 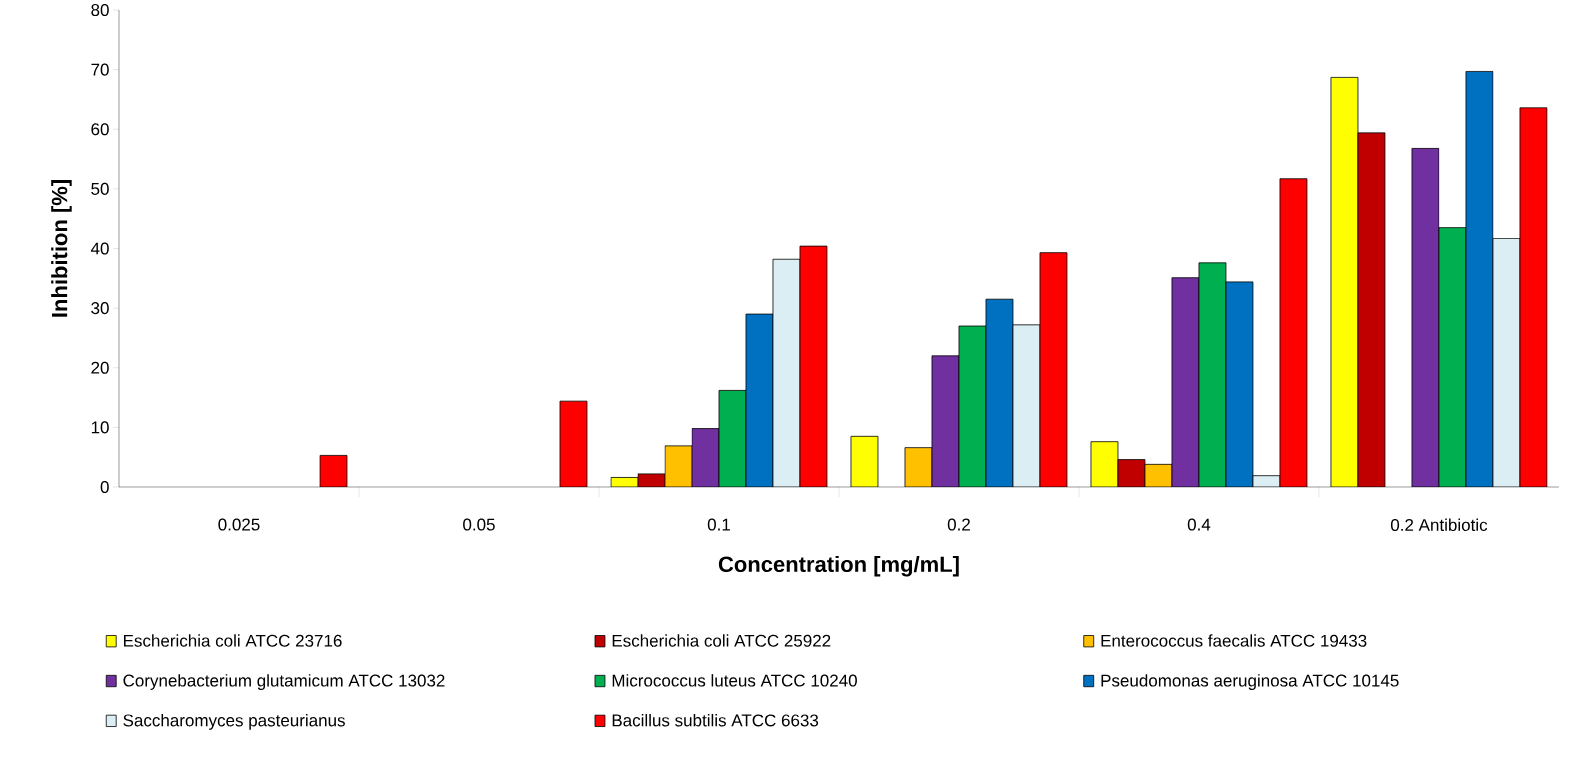 I want to click on y-tick-label: 10, so click(x=100, y=427).